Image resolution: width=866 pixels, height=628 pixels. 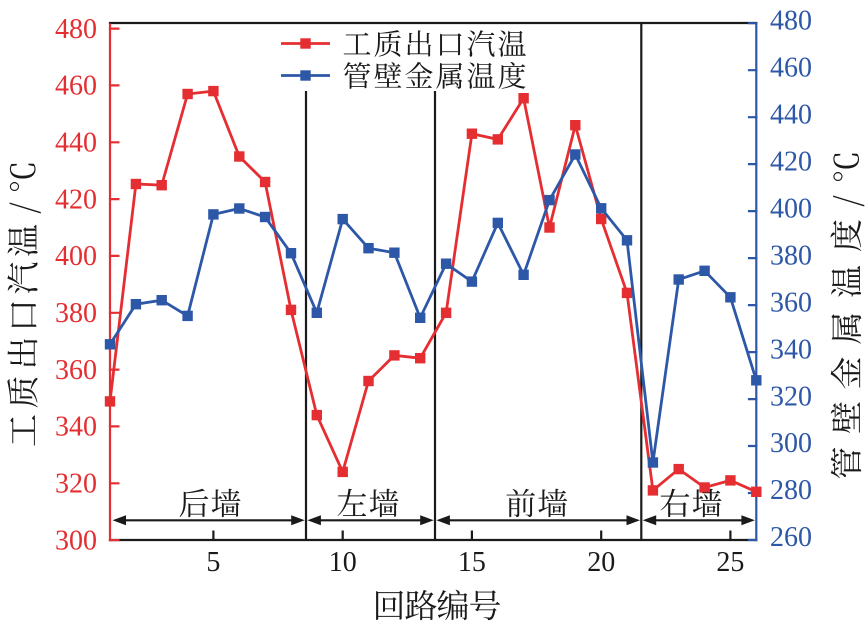 I want to click on svg-text: 15, so click(x=472, y=562).